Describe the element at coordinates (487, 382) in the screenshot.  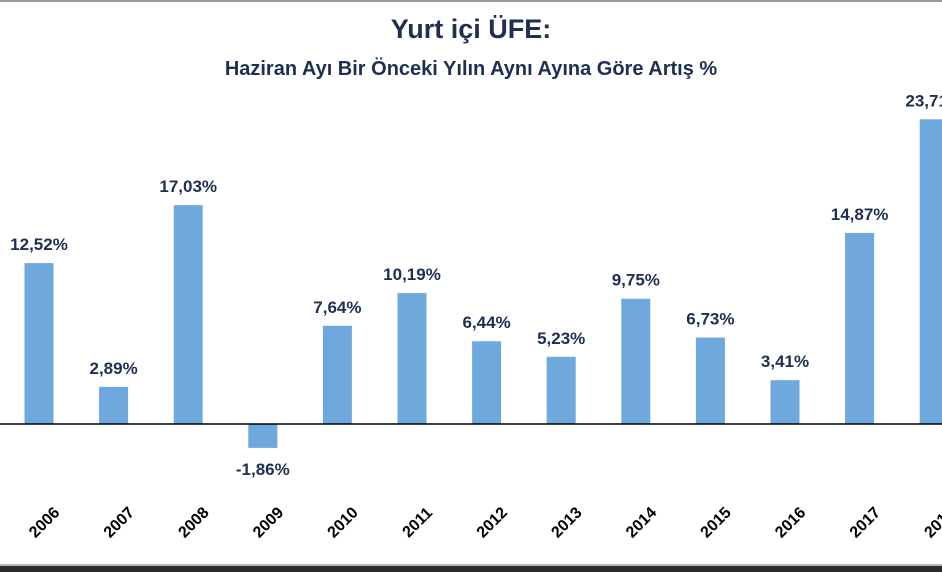
I see `bar-2012` at that location.